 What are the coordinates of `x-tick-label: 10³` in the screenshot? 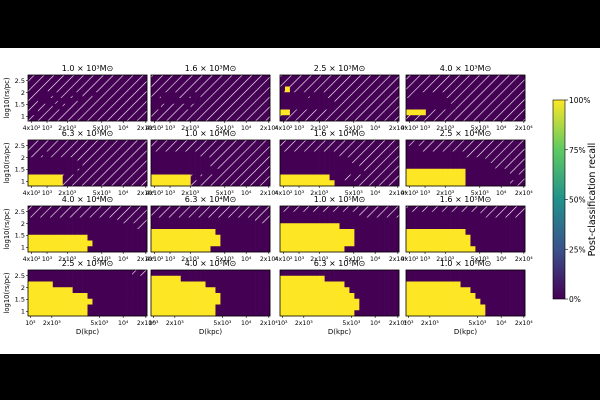 It's located at (299, 128).